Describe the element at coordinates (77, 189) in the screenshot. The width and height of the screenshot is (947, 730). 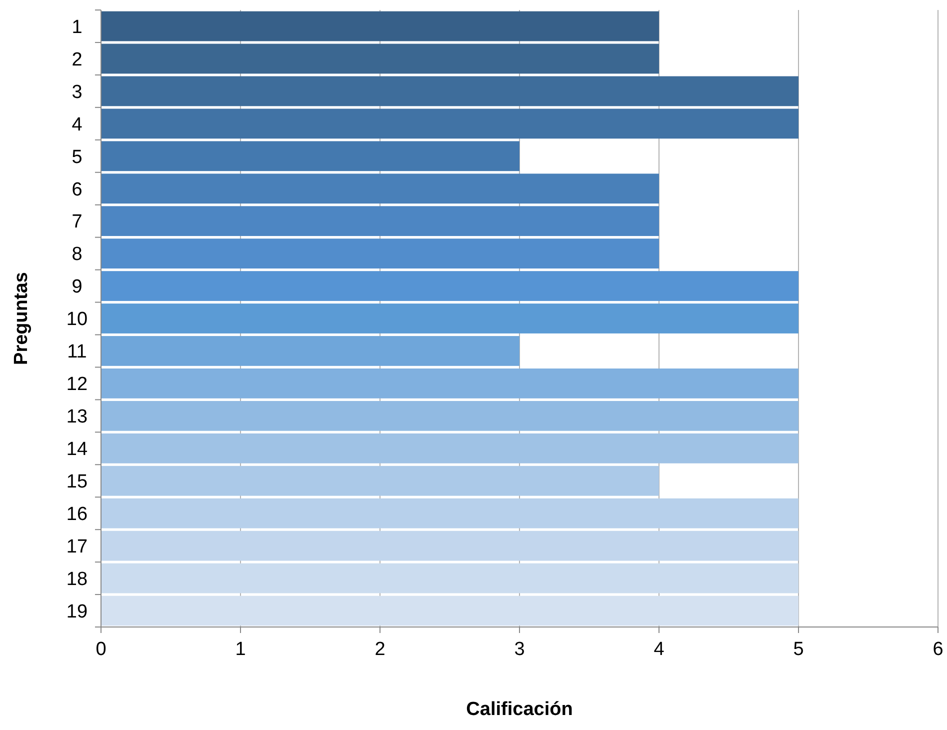
I see `y-tick-label: 6` at that location.